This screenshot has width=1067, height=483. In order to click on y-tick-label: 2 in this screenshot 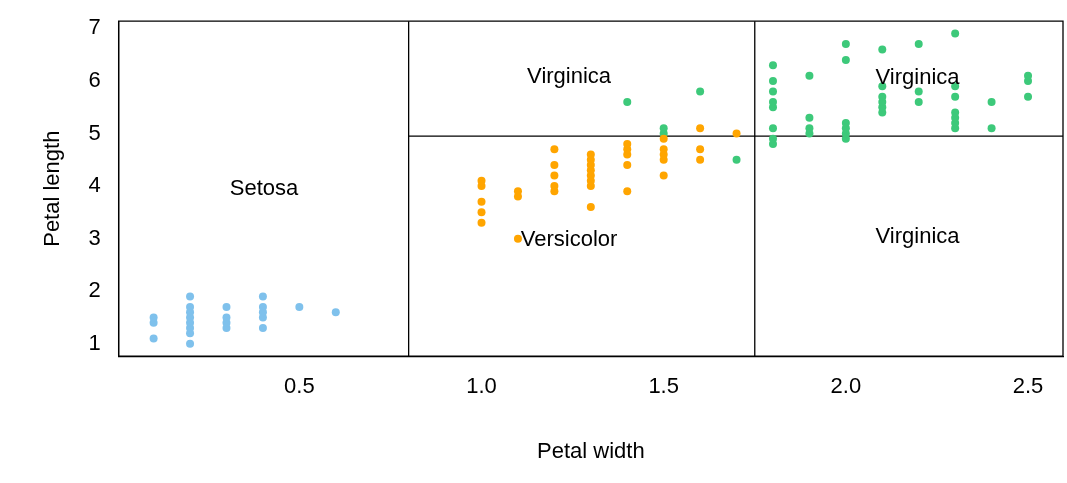, I will do `click(94, 290)`.